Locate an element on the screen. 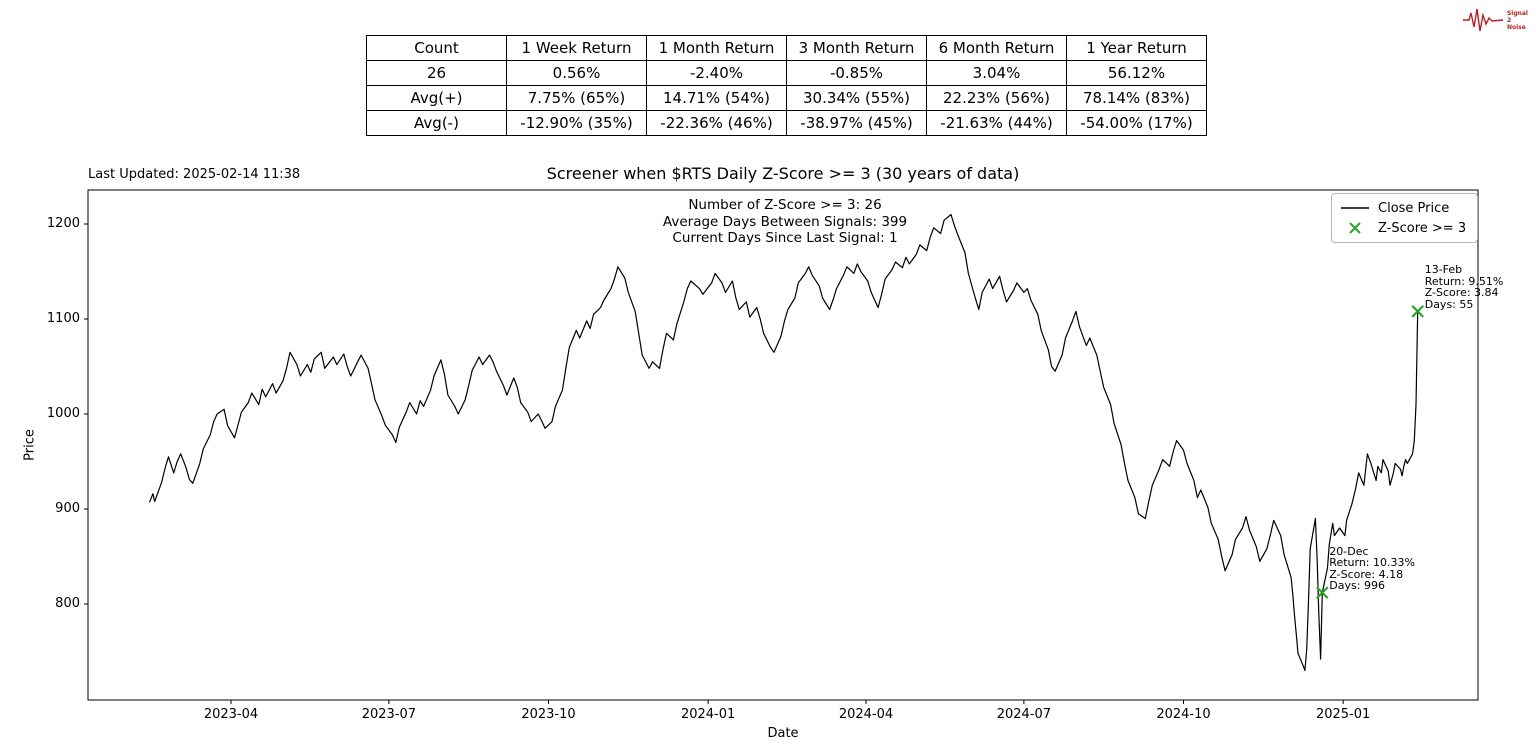 This screenshot has width=1536, height=754. x-tick-label: 2024-01 is located at coordinates (708, 714).